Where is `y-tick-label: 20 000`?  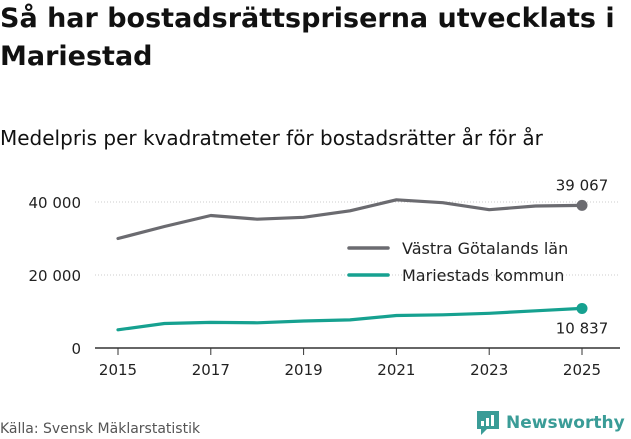
y-tick-label: 20 000 is located at coordinates (55, 276).